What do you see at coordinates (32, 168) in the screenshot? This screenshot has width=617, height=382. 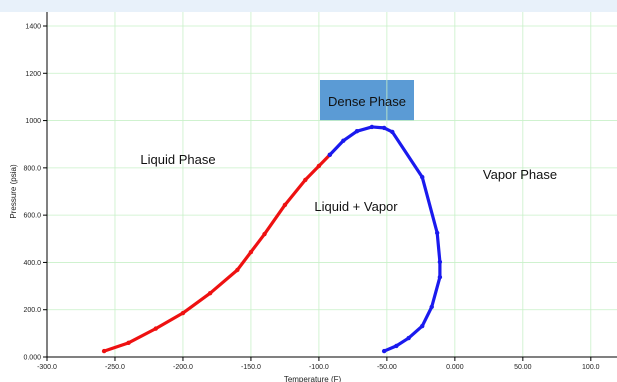 I see `y-tick-label: 800.0` at bounding box center [32, 168].